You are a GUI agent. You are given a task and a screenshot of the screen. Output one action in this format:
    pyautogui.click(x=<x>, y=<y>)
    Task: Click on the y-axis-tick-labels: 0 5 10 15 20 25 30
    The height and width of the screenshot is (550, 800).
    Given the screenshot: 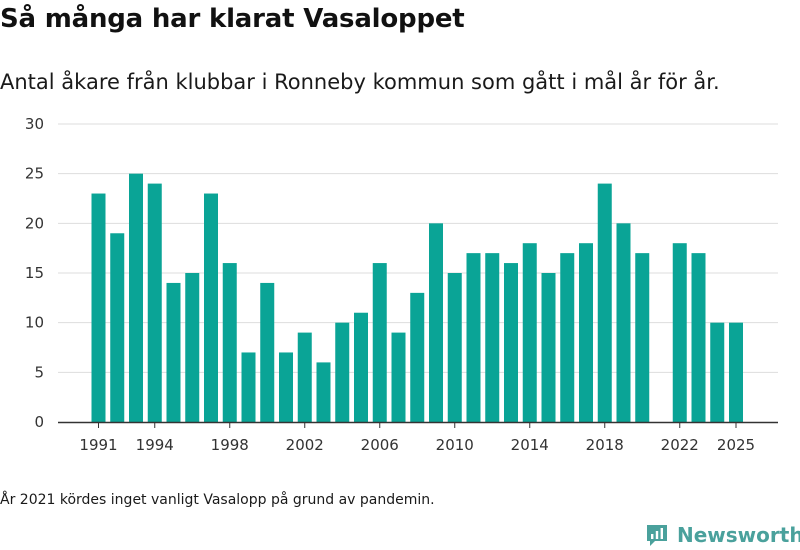 What is the action you would take?
    pyautogui.click(x=34, y=273)
    